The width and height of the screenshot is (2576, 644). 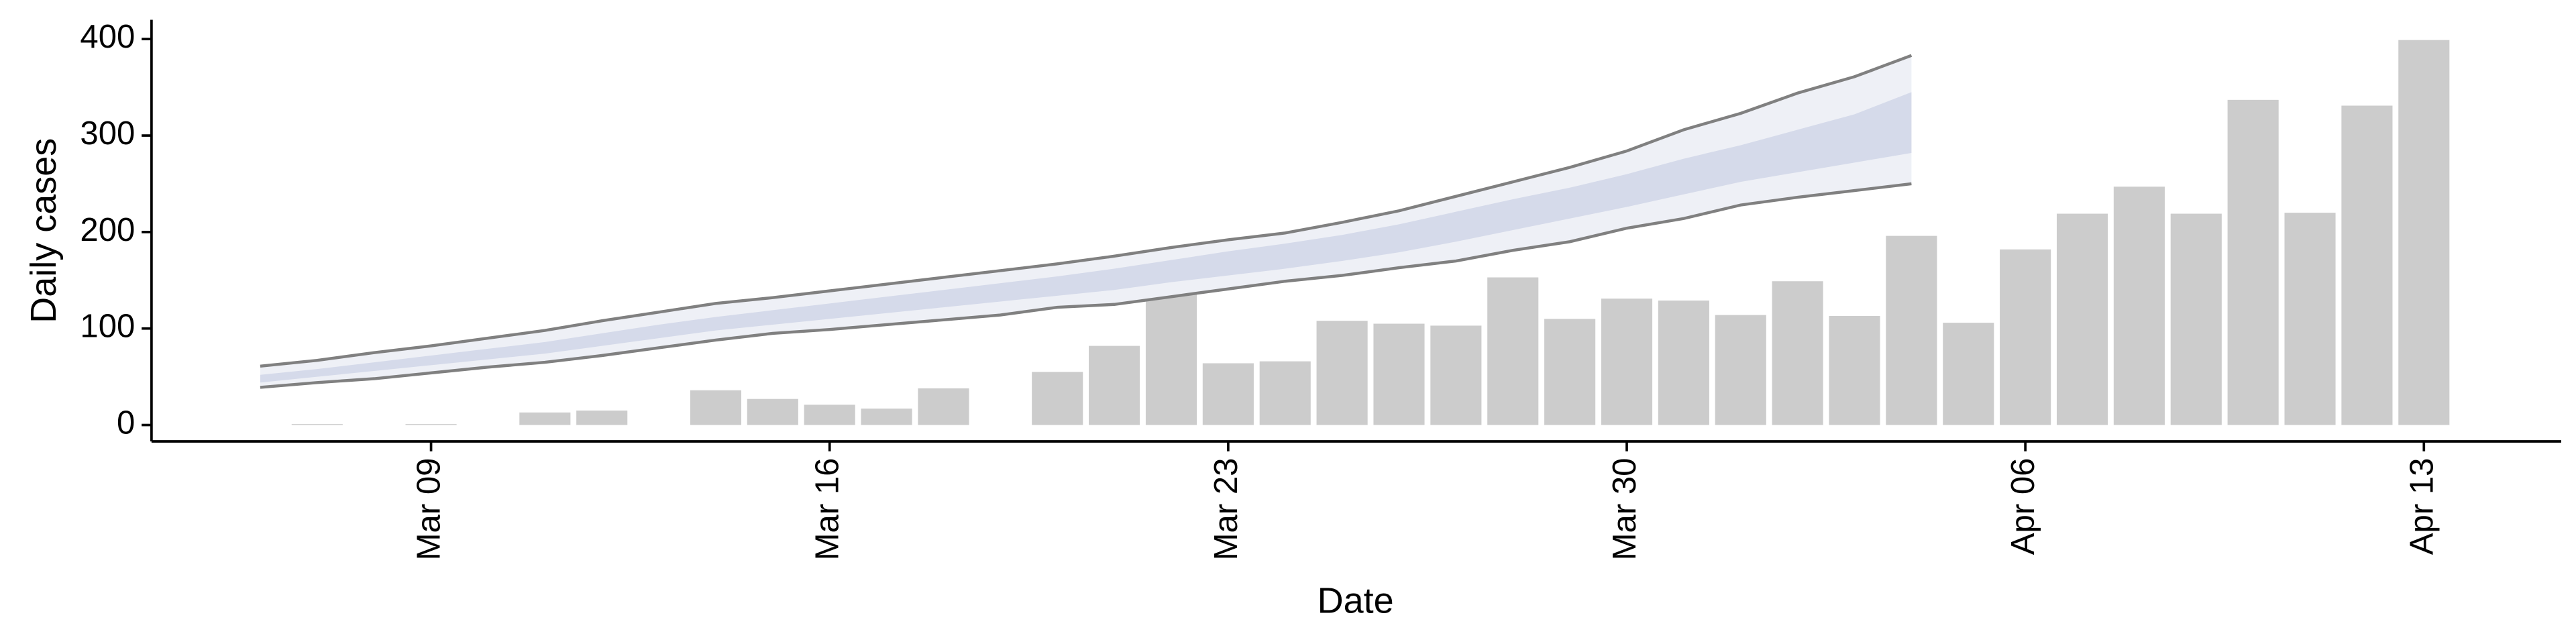 What do you see at coordinates (107, 327) in the screenshot?
I see `y-tick-label: 100` at bounding box center [107, 327].